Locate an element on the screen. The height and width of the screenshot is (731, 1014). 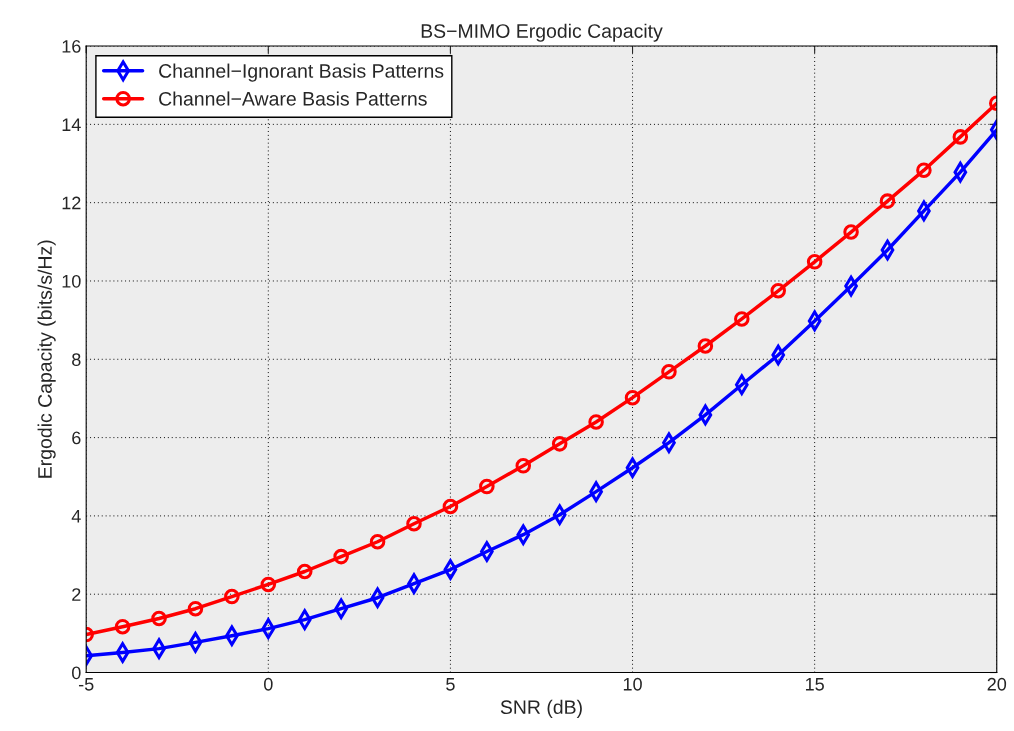
y-tick-label: 10 is located at coordinates (71, 281).